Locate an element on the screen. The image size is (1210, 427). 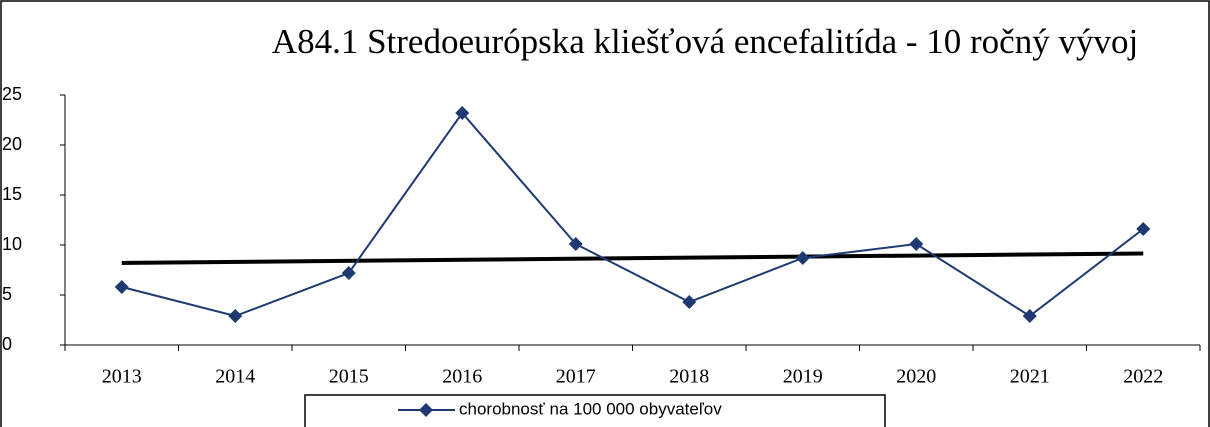
x-tick-label: 2020 is located at coordinates (916, 377).